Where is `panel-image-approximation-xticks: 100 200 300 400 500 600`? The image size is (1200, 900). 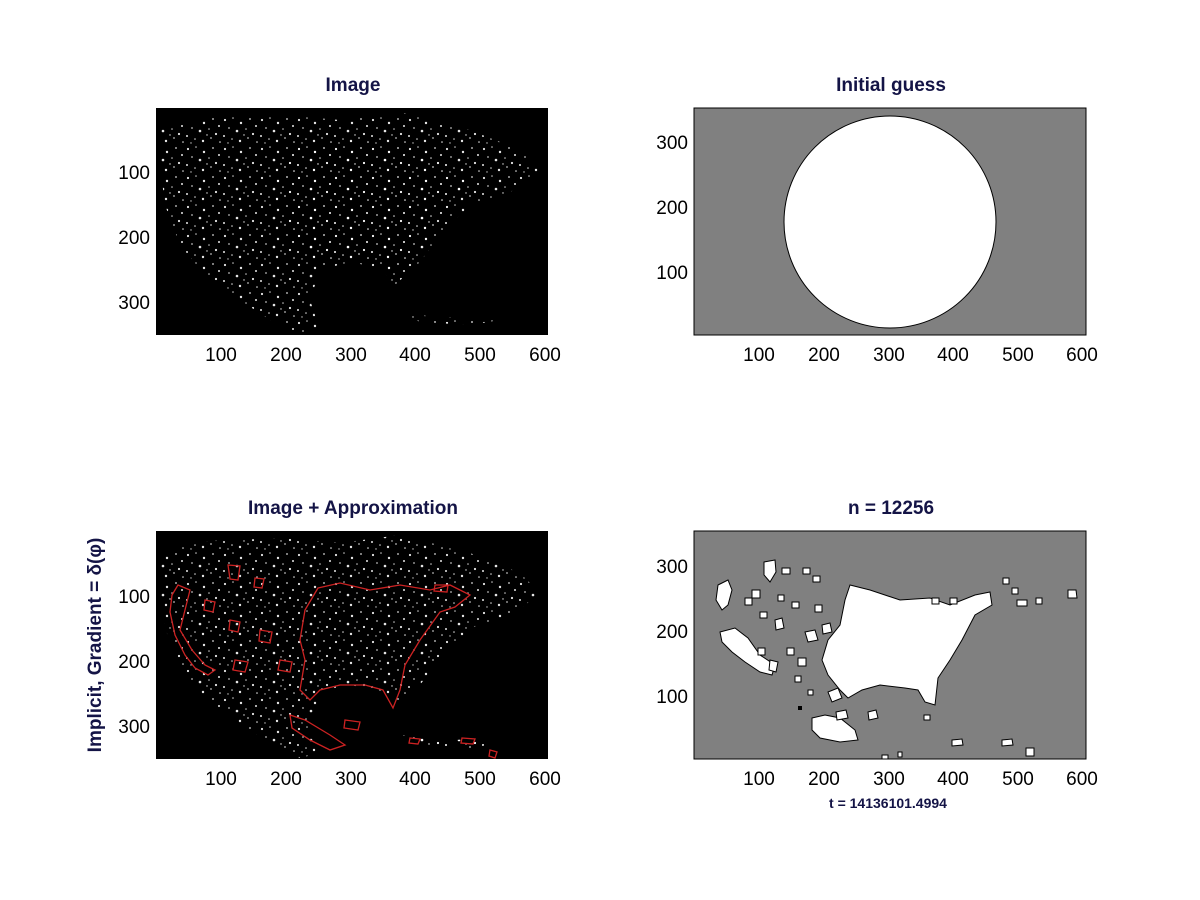
panel-image-approximation-xticks: 100 200 300 400 500 600 is located at coordinates (383, 779).